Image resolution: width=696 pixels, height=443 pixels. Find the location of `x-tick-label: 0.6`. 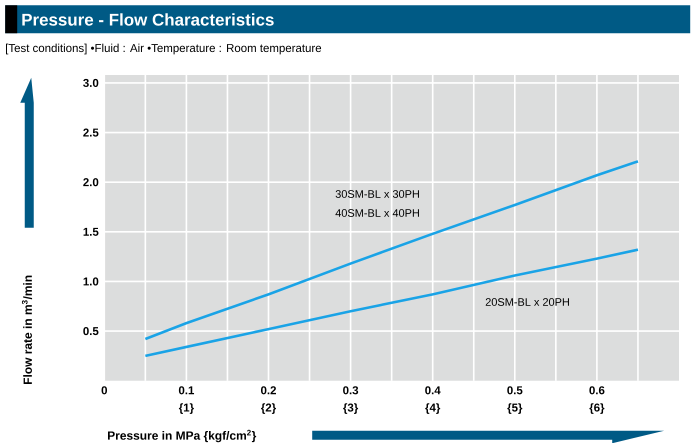

x-tick-label: 0.6 is located at coordinates (596, 390).